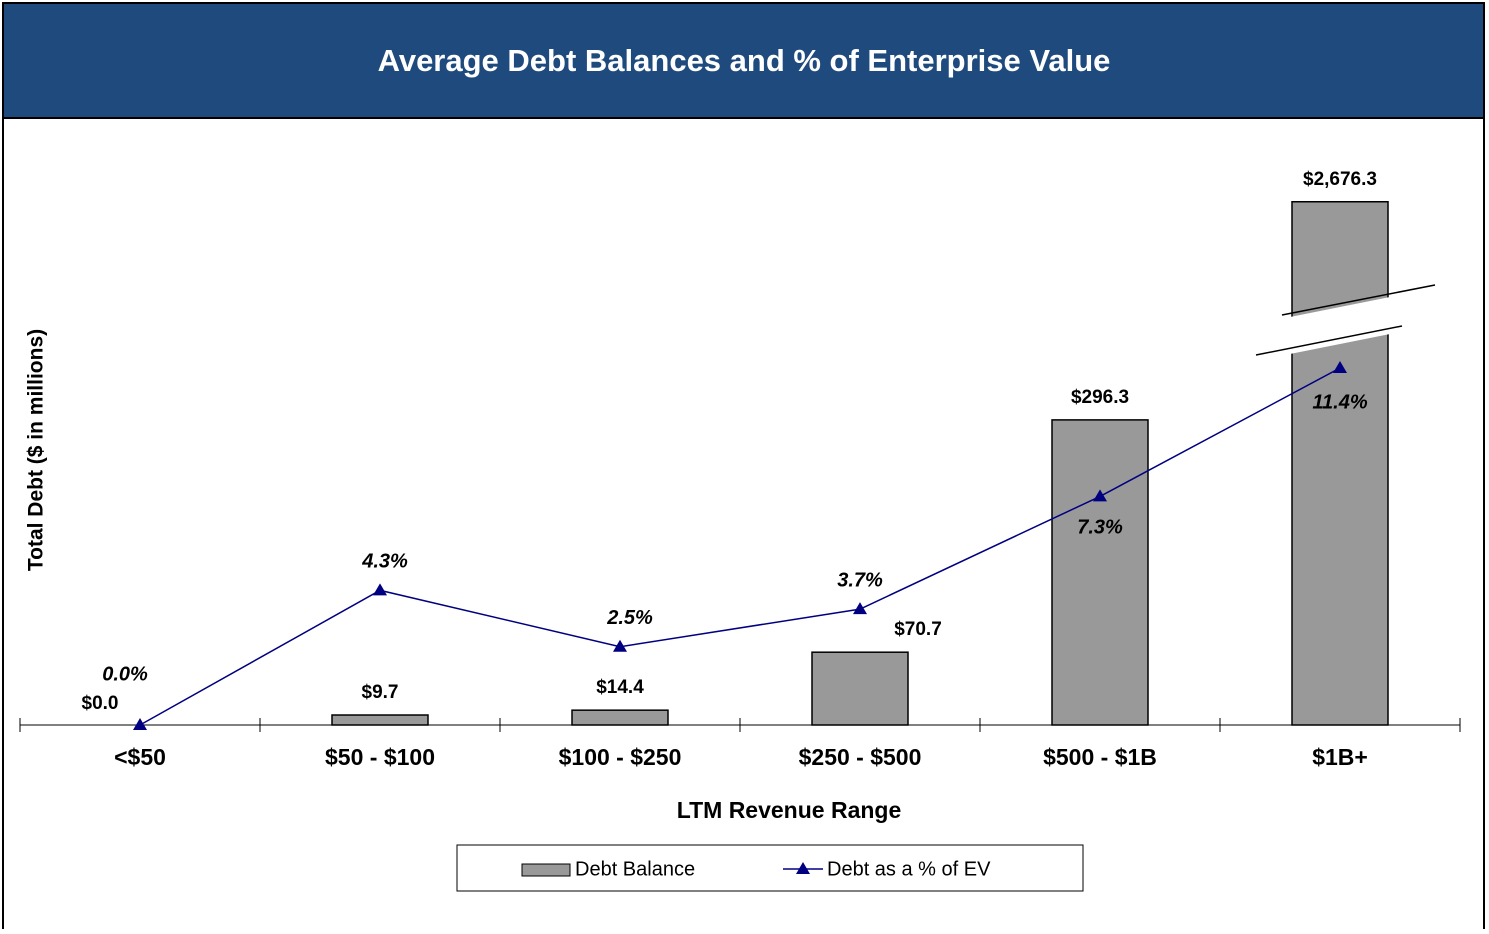  I want to click on legend-swatch, so click(546, 870).